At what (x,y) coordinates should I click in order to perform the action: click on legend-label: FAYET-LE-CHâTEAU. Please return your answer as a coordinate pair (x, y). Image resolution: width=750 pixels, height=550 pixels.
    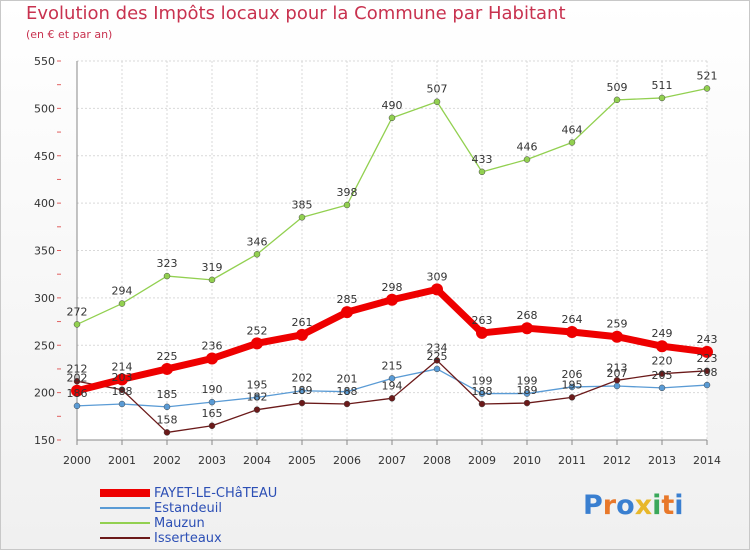
    Looking at the image, I should click on (216, 493).